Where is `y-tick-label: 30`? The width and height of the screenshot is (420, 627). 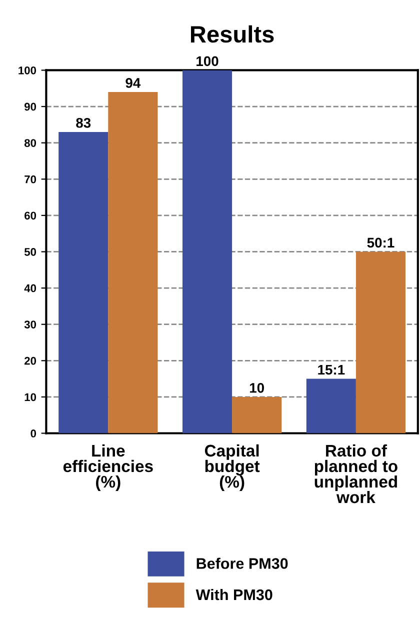
y-tick-label: 30 is located at coordinates (30, 324).